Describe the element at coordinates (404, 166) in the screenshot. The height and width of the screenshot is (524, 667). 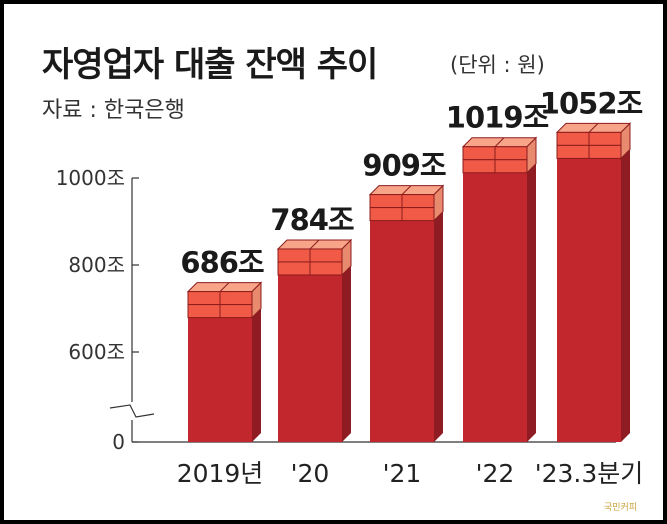
I see `data-label: 909조` at that location.